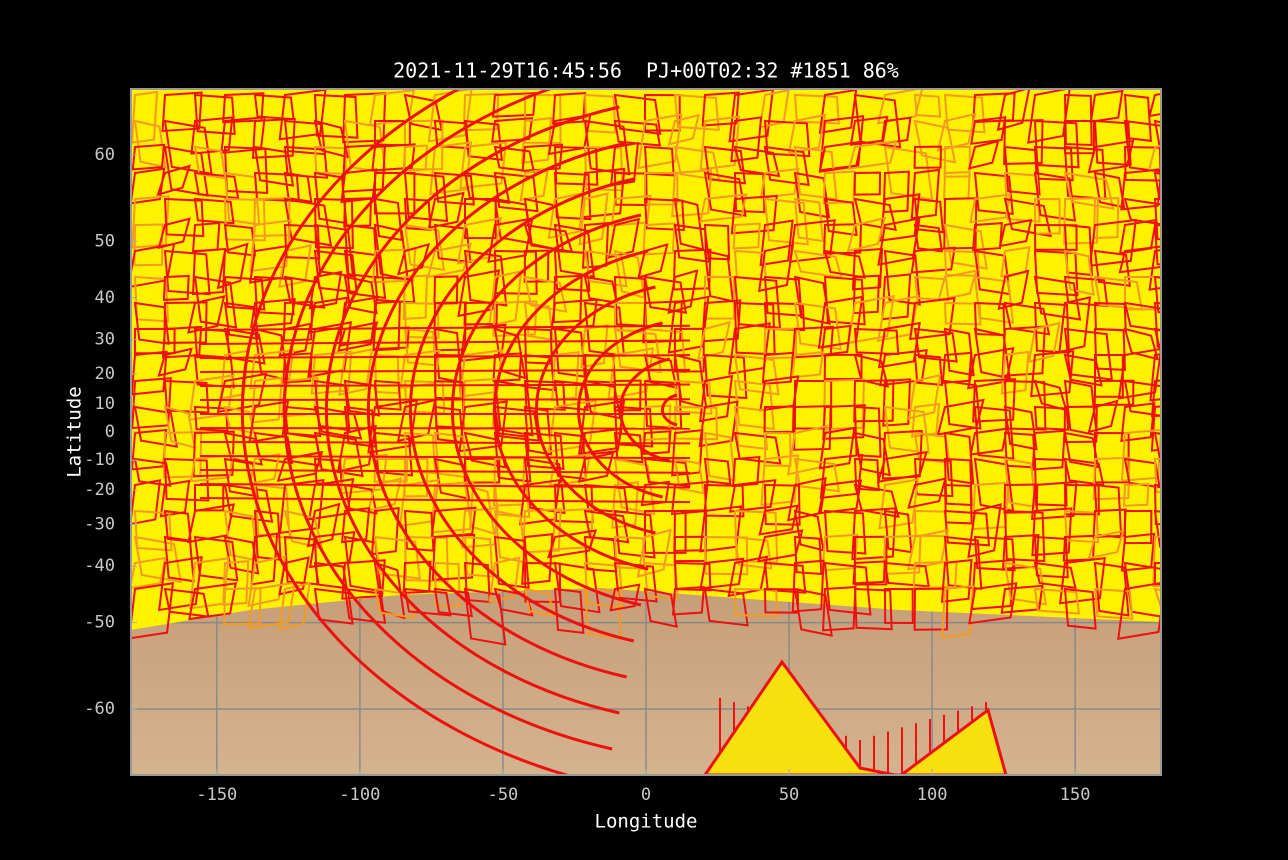 The image size is (1288, 860). I want to click on y-tick-label: 30, so click(105, 340).